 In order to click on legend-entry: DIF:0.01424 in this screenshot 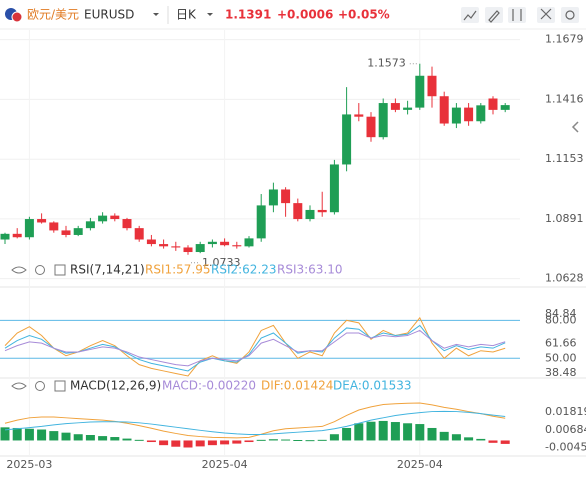, I will do `click(297, 386)`.